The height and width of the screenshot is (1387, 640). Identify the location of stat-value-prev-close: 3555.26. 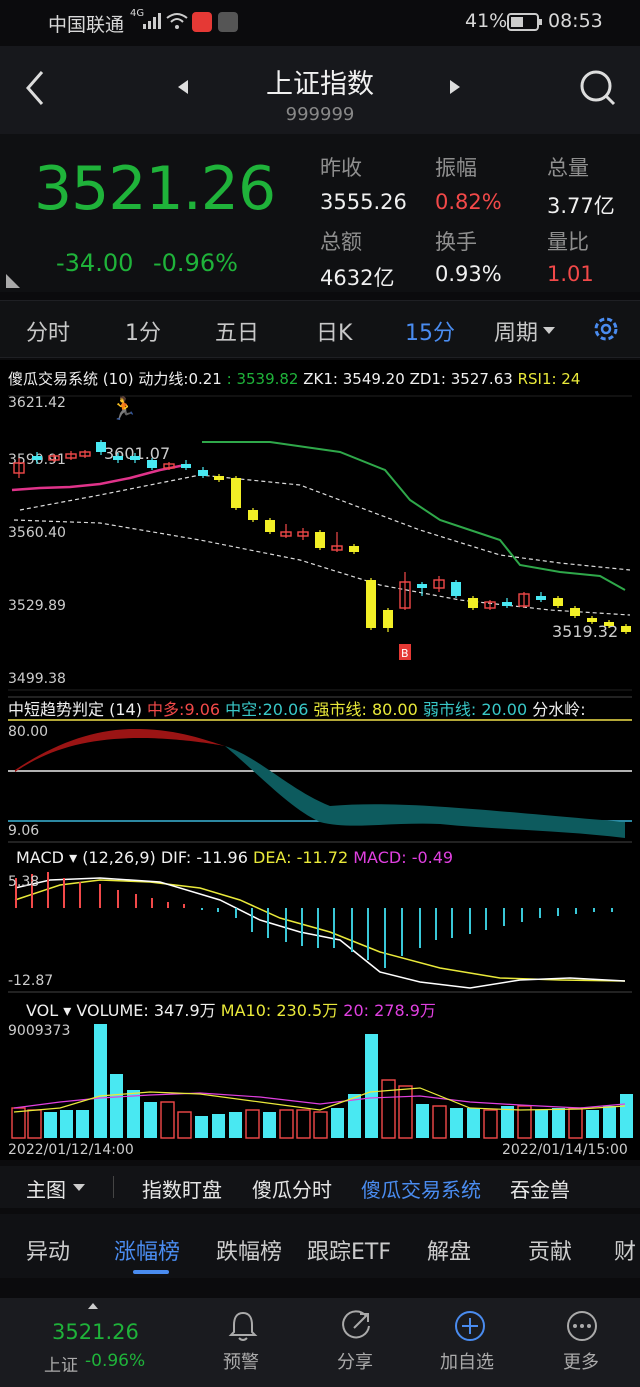
(363, 202).